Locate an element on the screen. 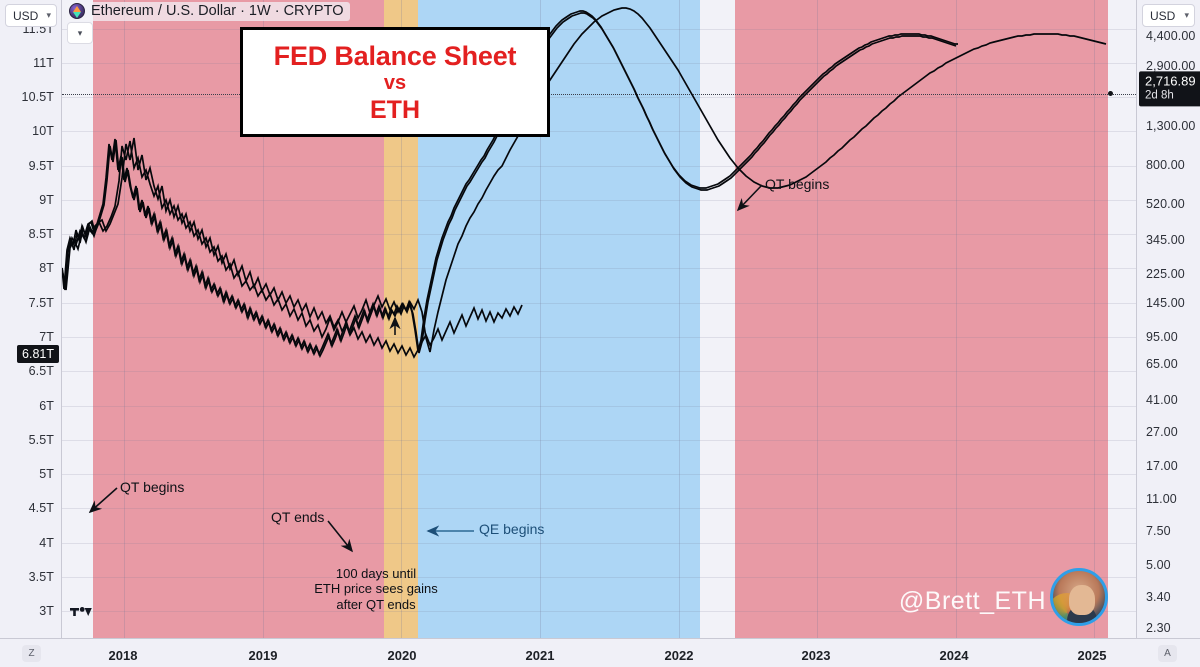 The width and height of the screenshot is (1200, 667). annotation-qt-ends: QT ends is located at coordinates (298, 517).